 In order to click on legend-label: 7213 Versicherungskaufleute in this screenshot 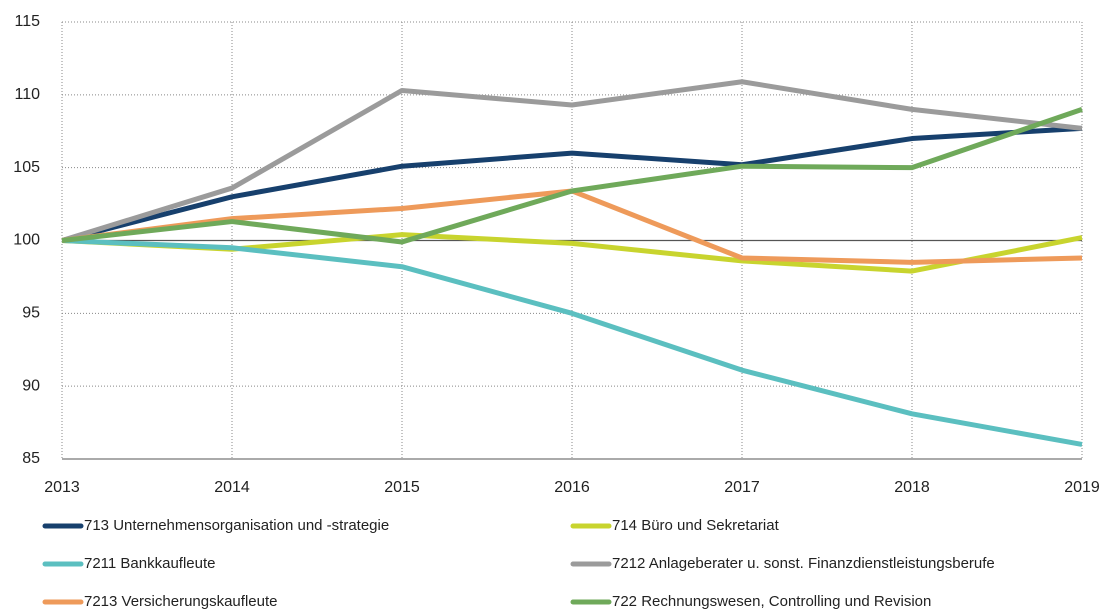, I will do `click(180, 601)`.